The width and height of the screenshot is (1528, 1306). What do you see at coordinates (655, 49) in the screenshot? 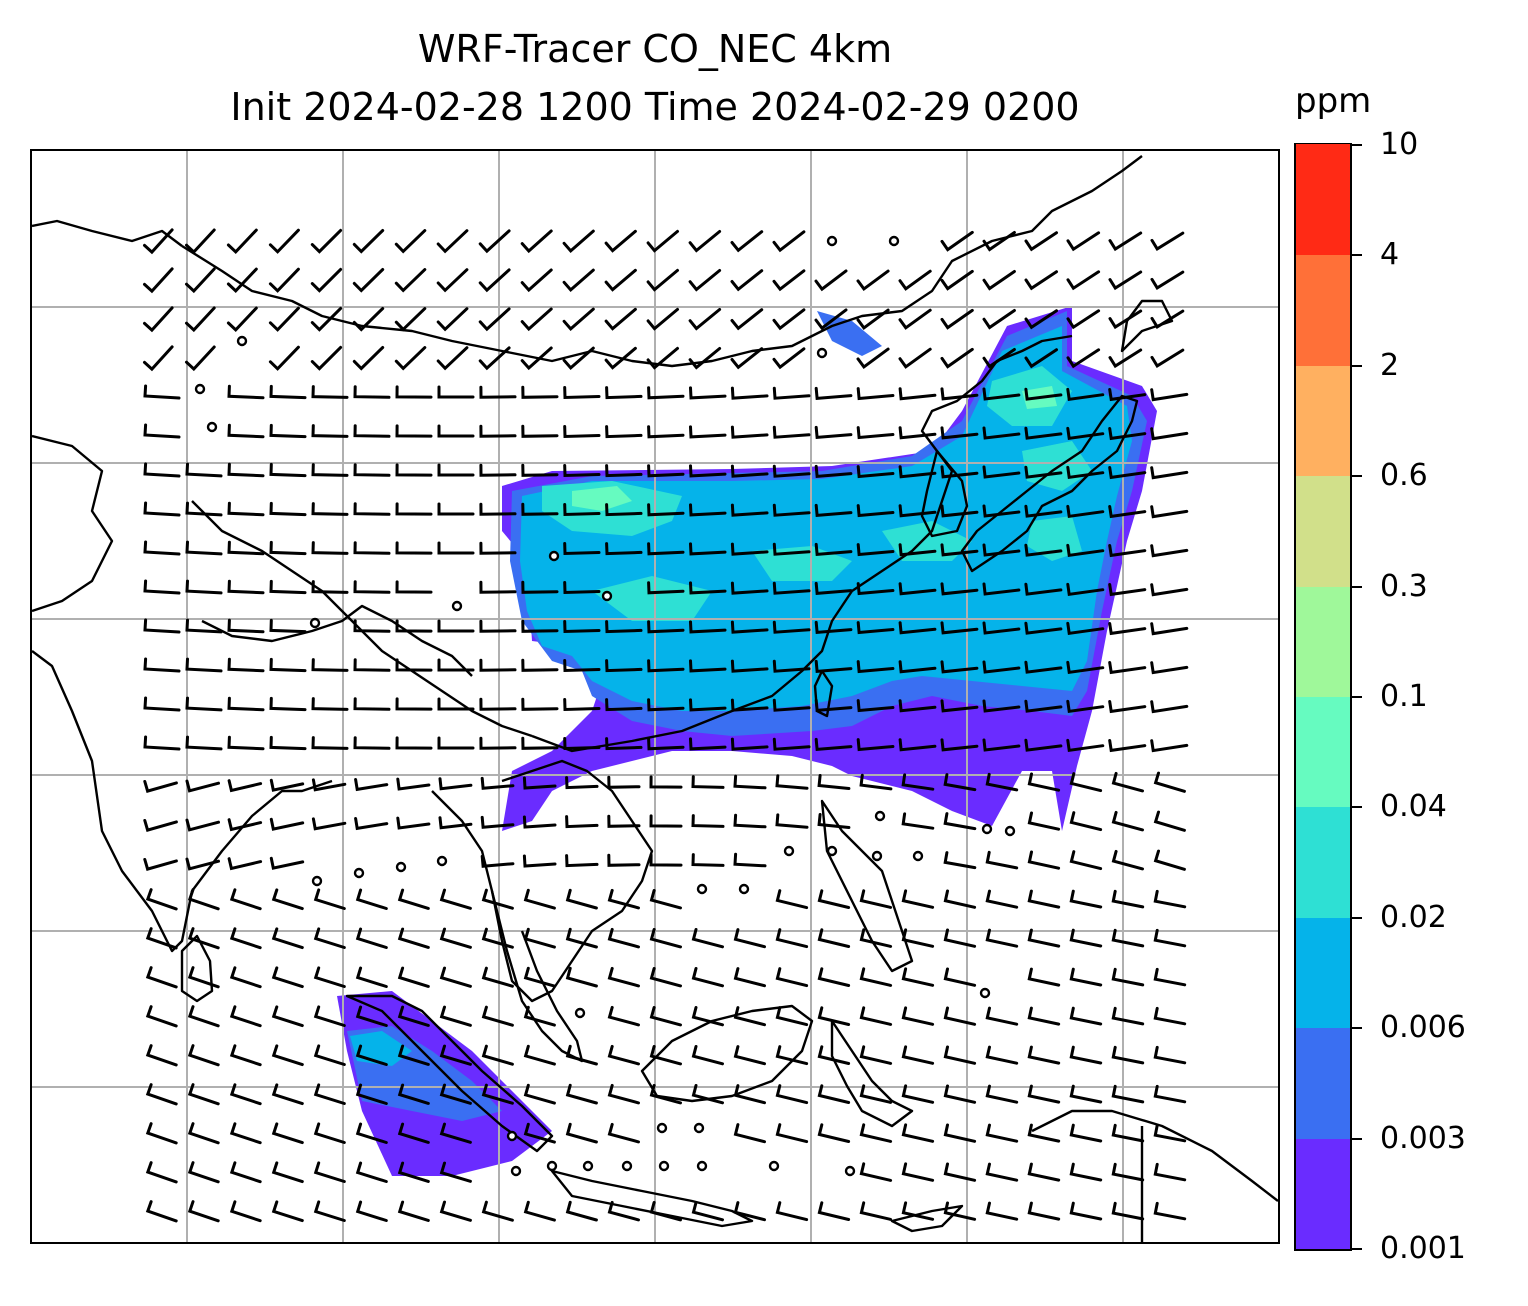
I see `plot-title-line-1: WRF-Tracer CO_NEC 4km` at bounding box center [655, 49].